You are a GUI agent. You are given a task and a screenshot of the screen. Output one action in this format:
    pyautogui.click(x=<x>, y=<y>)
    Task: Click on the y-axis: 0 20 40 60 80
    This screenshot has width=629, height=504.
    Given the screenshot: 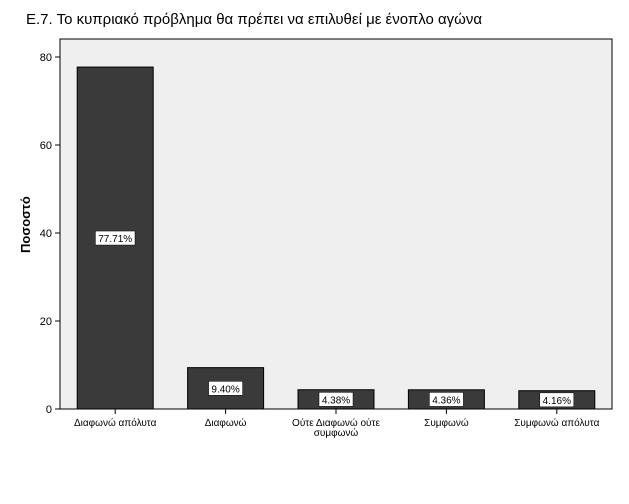 What is the action you would take?
    pyautogui.click(x=50, y=227)
    